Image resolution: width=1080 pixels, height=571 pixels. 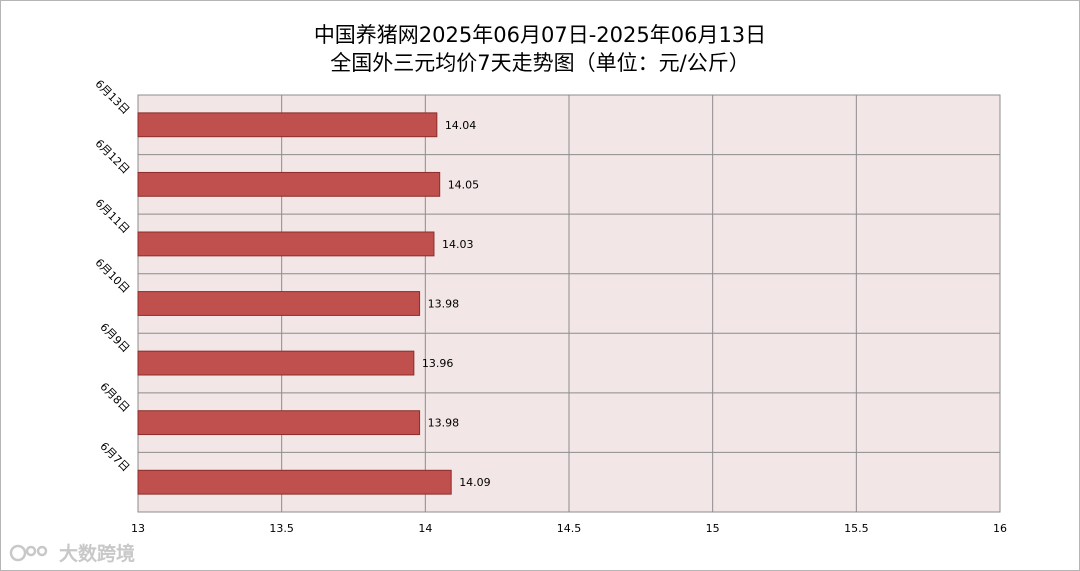 I want to click on x-tick-label: 13.5, so click(x=281, y=528).